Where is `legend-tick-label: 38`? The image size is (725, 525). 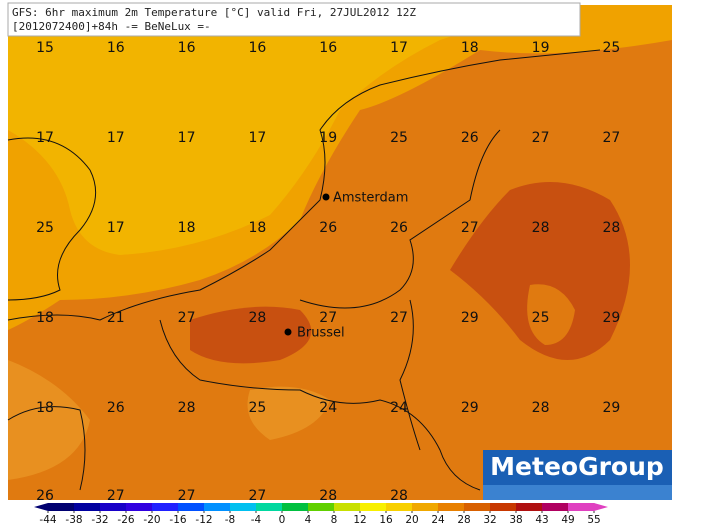
legend-tick-label: 38 is located at coordinates (515, 519).